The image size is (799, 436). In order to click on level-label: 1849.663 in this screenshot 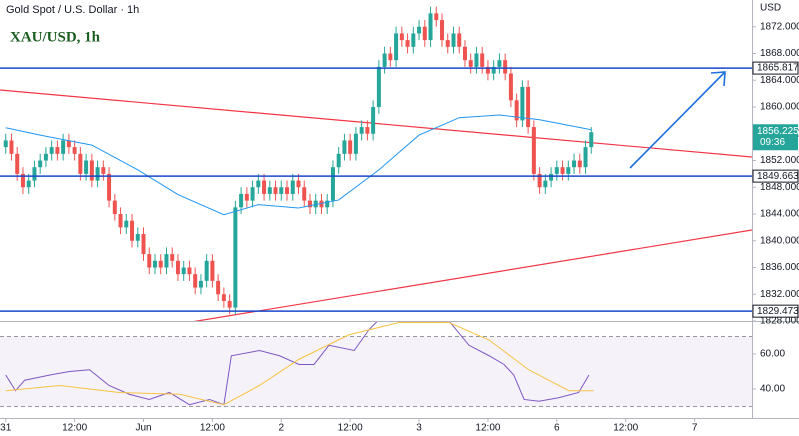, I will do `click(778, 176)`.